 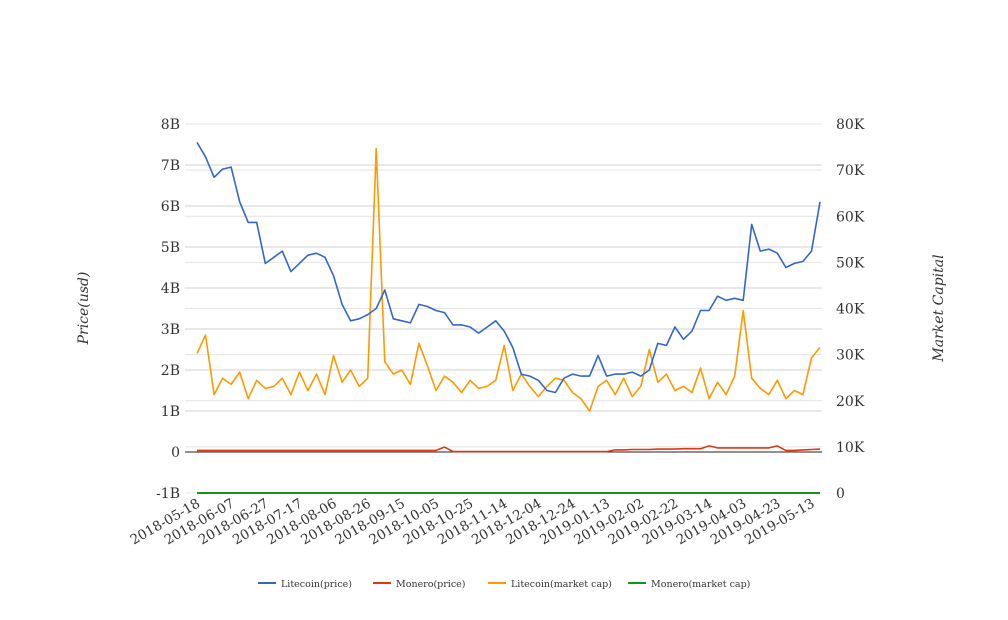 What do you see at coordinates (170, 371) in the screenshot?
I see `y-tick-label: 2B` at bounding box center [170, 371].